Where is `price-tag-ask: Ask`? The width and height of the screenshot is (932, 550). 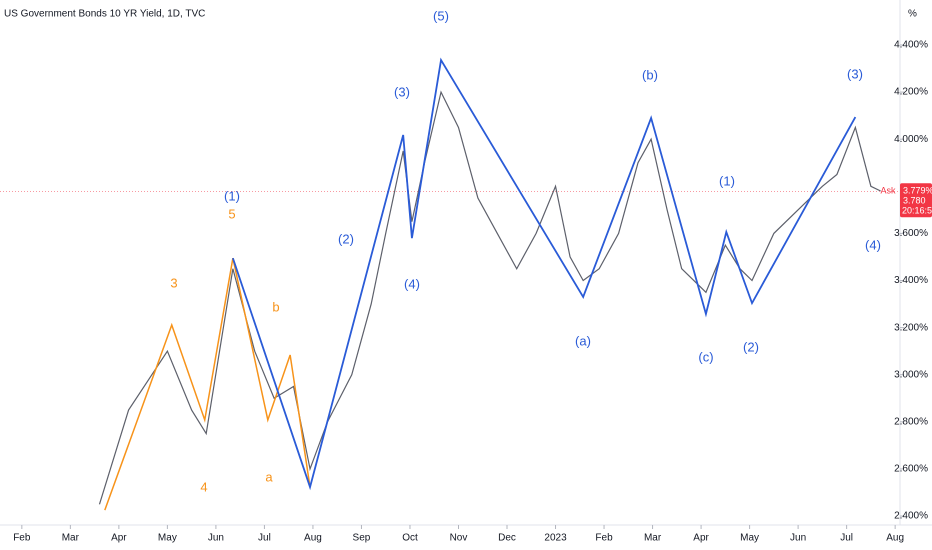 price-tag-ask: Ask is located at coordinates (888, 191).